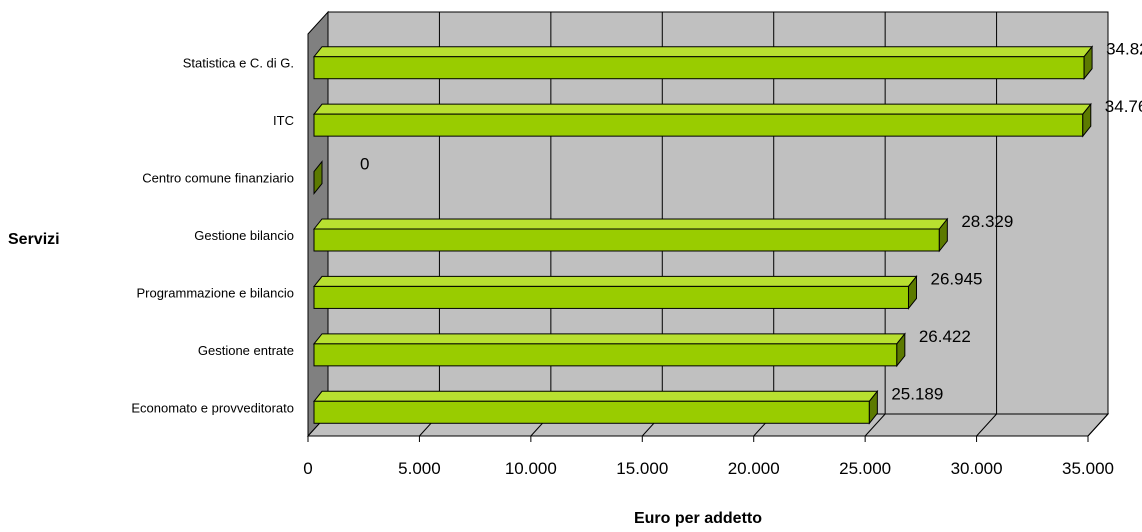 The height and width of the screenshot is (532, 1142). Describe the element at coordinates (531, 468) in the screenshot. I see `x-tick-label: 10.000` at that location.